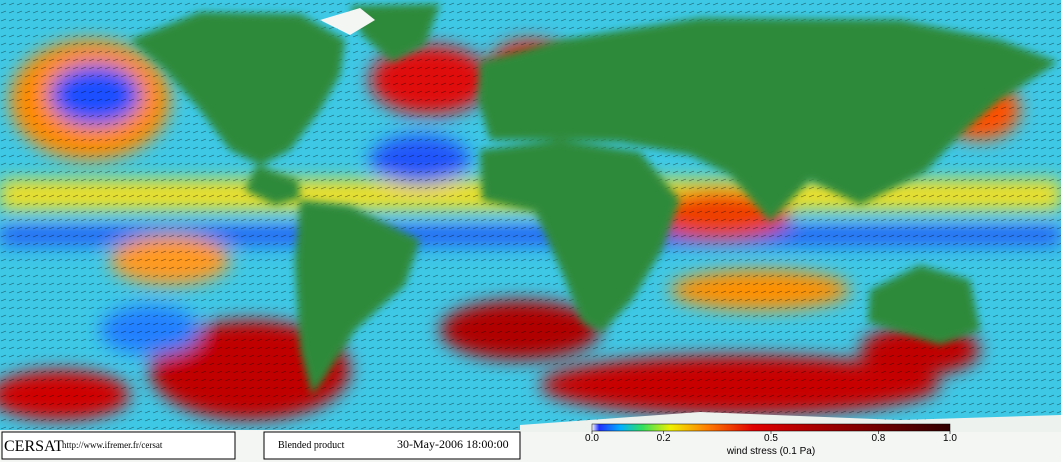 This screenshot has width=1061, height=462. What do you see at coordinates (311, 445) in the screenshot?
I see `product: Blended product` at bounding box center [311, 445].